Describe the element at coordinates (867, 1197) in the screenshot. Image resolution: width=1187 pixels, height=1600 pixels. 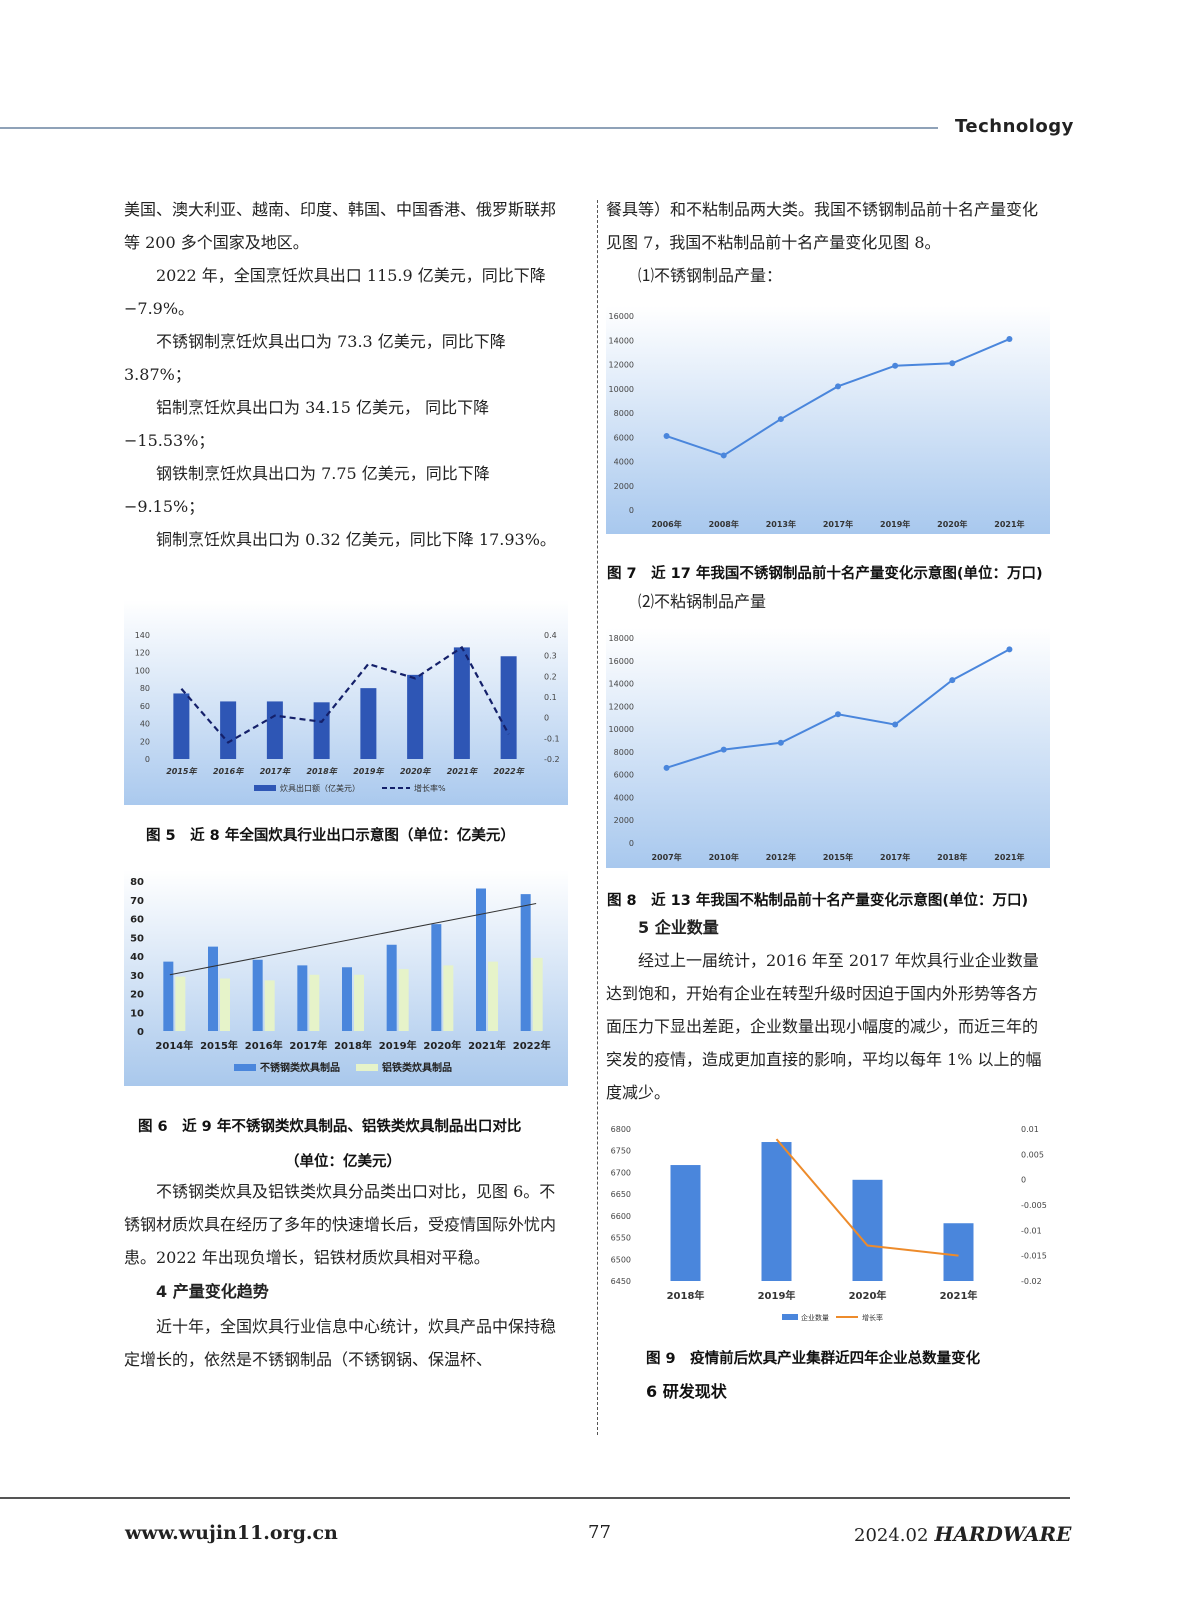
I see `line-growth-rate` at that location.